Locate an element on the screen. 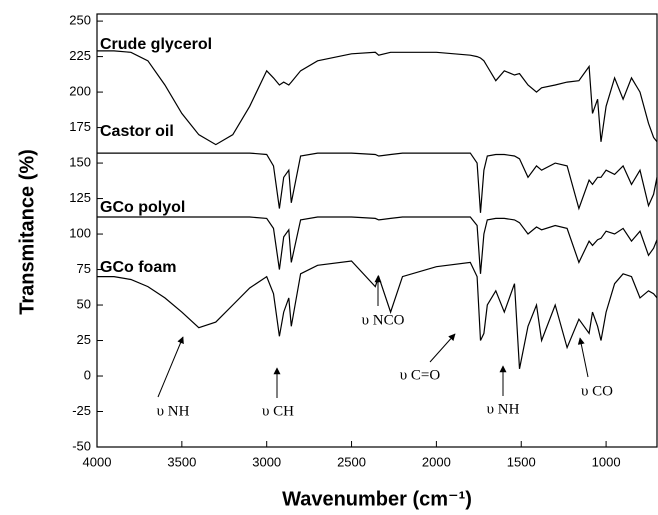  y-tick-label: 25 is located at coordinates (84, 339).